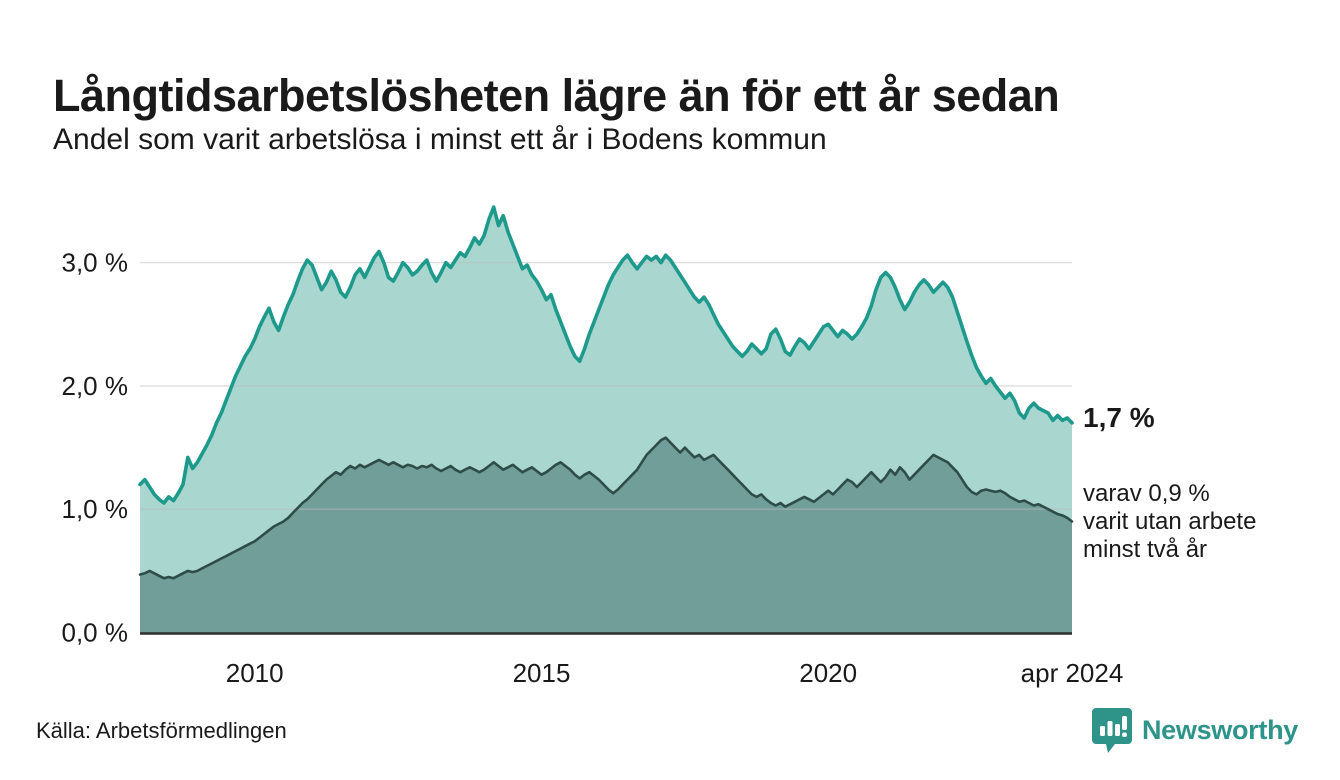 The width and height of the screenshot is (1340, 780). I want to click on secondary-label-line2: varit utan arbete, so click(1170, 521).